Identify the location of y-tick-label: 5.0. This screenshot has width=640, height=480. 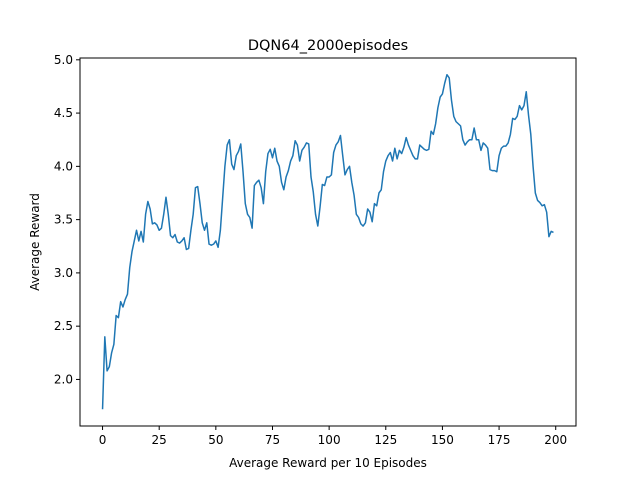
(63, 60).